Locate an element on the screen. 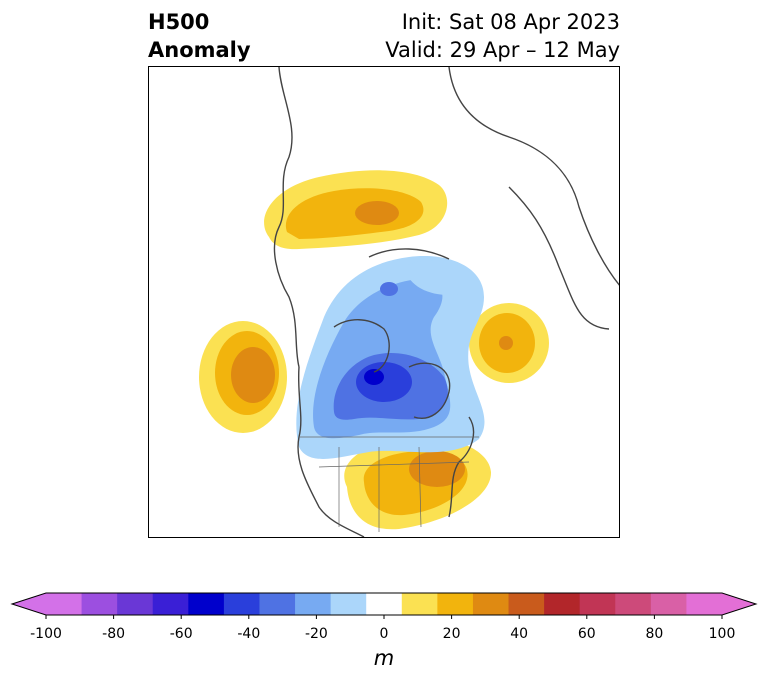 The width and height of the screenshot is (768, 684). colorbar-tick-label: -80 is located at coordinates (114, 634).